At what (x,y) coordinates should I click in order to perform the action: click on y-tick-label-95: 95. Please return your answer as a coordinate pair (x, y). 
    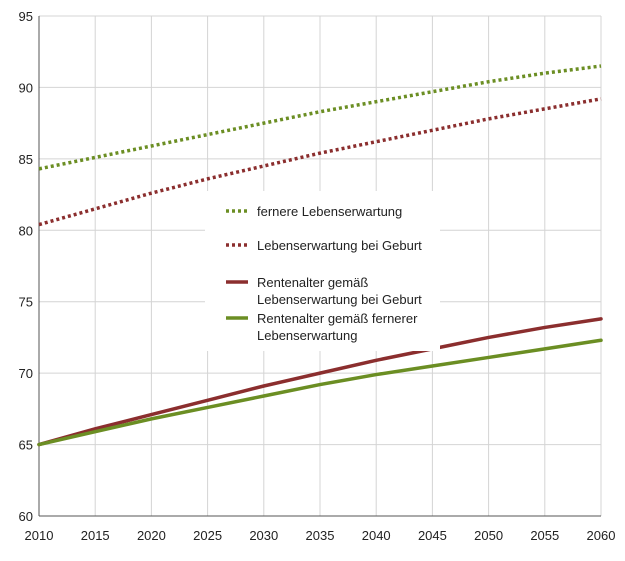
    Looking at the image, I should click on (26, 16).